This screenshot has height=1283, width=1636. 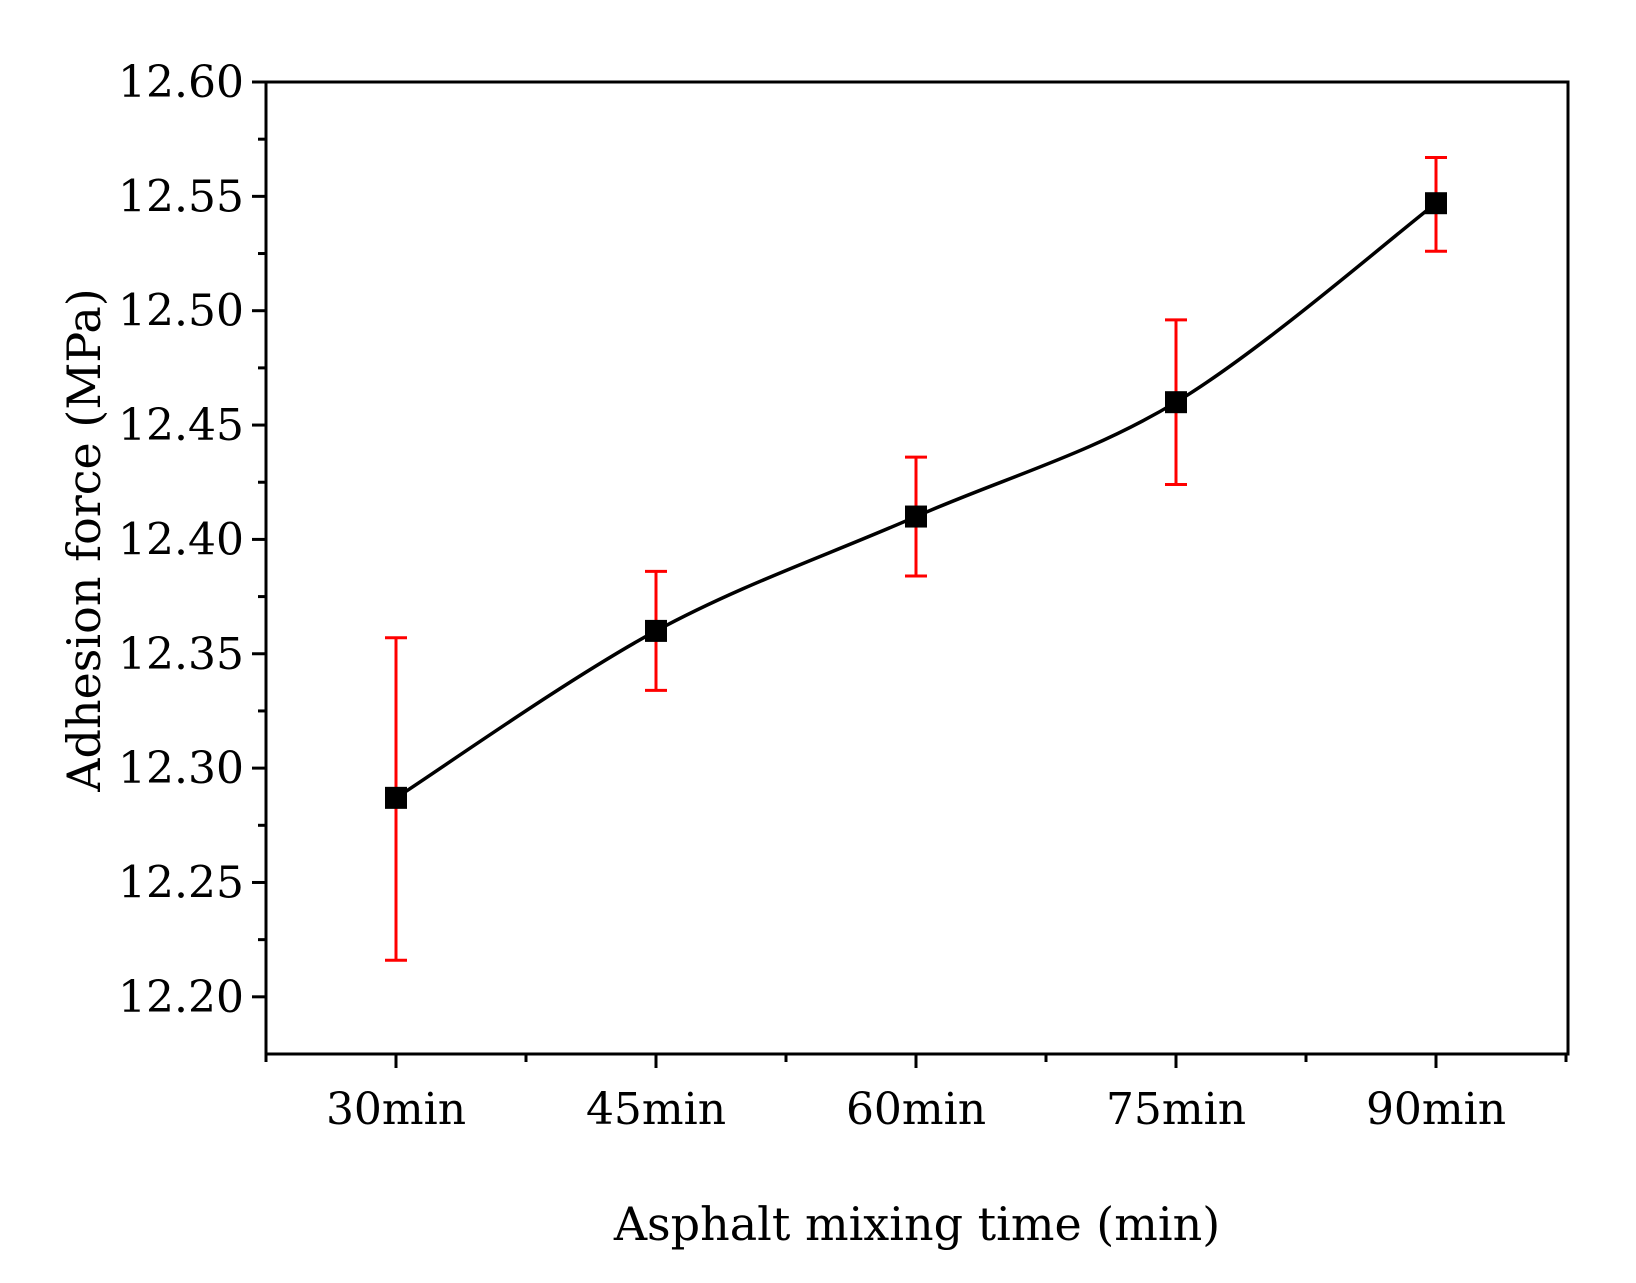 I want to click on y-tick-label: 12.35, so click(x=181, y=654).